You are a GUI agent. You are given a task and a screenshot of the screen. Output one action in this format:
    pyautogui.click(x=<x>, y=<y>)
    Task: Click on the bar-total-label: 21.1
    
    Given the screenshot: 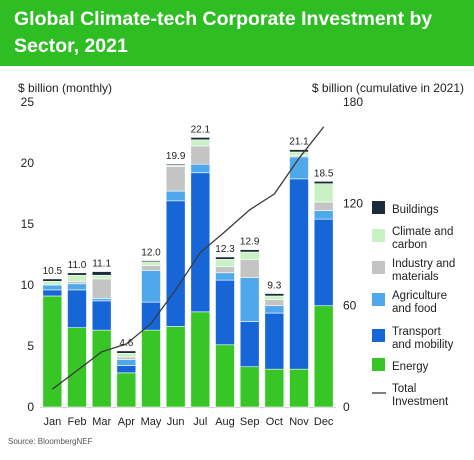 What is the action you would take?
    pyautogui.click(x=299, y=142)
    